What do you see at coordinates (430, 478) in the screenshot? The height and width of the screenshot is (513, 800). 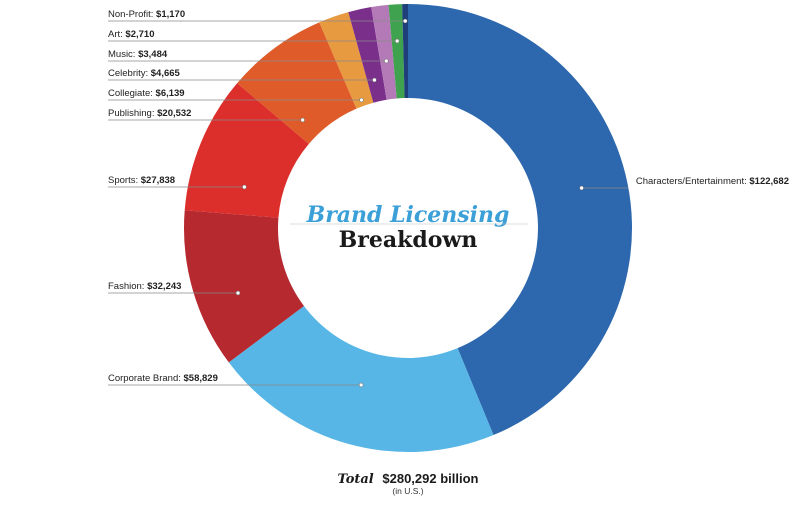 I see `total-value: $280,292 billion` at bounding box center [430, 478].